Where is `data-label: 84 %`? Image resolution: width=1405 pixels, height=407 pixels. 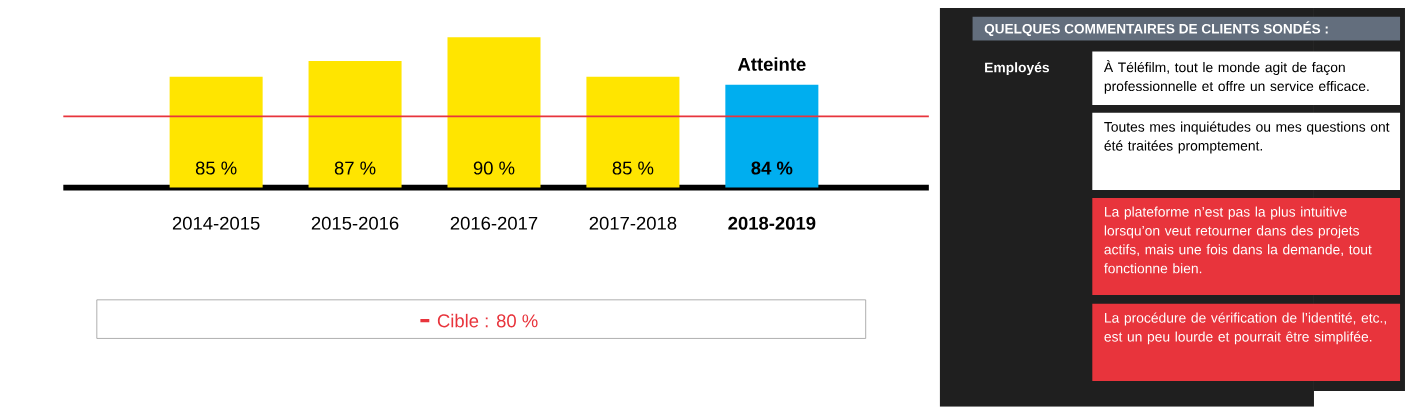
data-label: 84 % is located at coordinates (772, 168).